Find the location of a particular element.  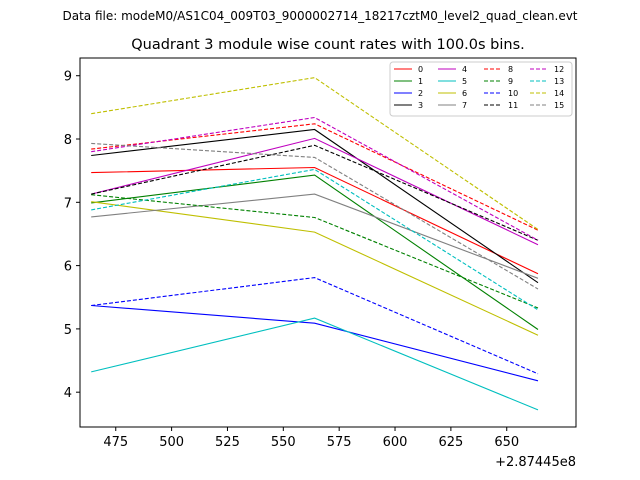

legend-label-9: 9 is located at coordinates (510, 81).